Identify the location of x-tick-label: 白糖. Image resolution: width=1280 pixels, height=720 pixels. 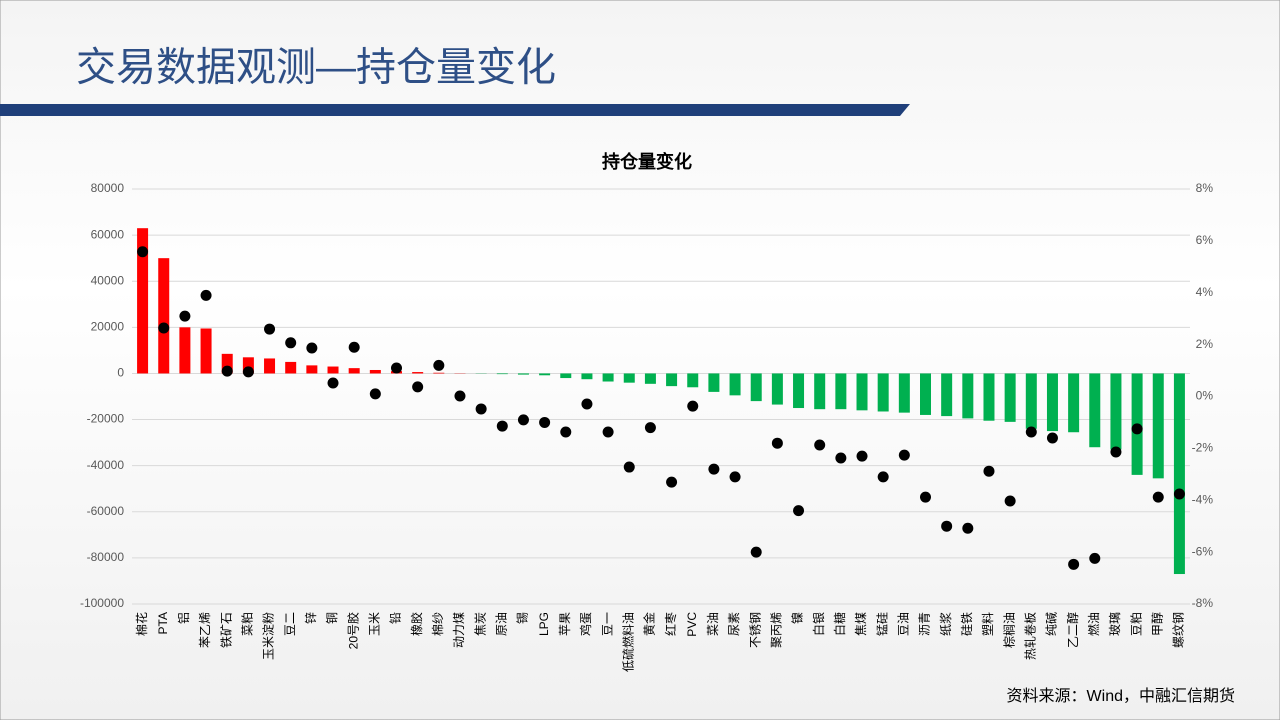
(839, 624).